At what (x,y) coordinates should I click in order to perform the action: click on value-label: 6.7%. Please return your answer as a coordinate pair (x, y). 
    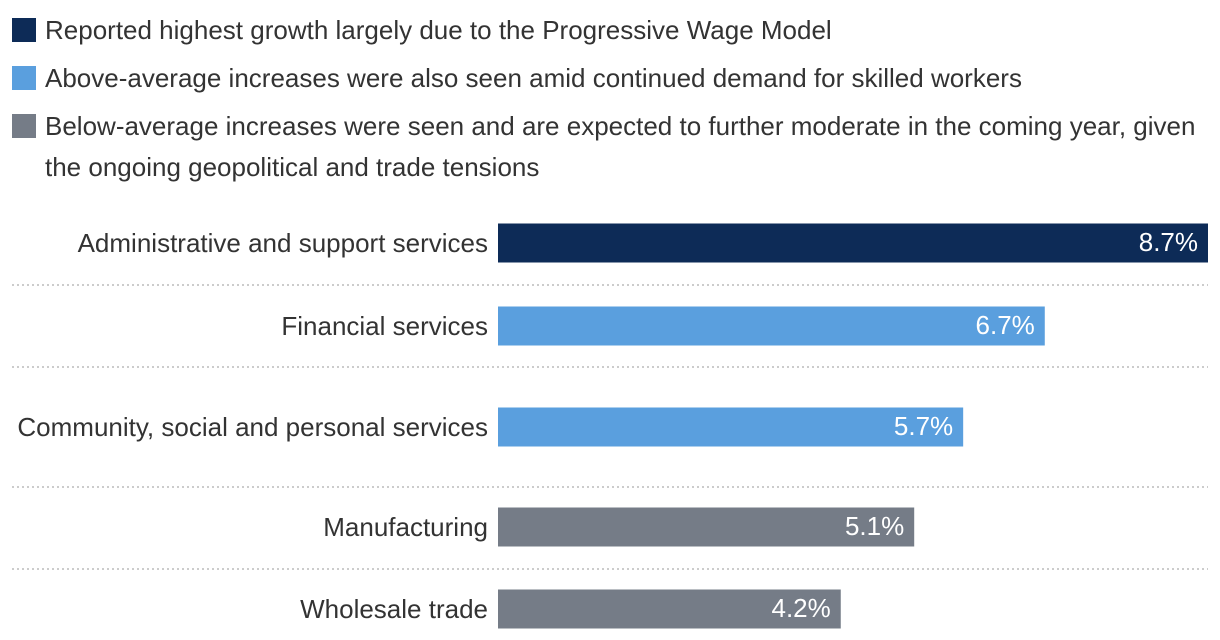
    Looking at the image, I should click on (1005, 325).